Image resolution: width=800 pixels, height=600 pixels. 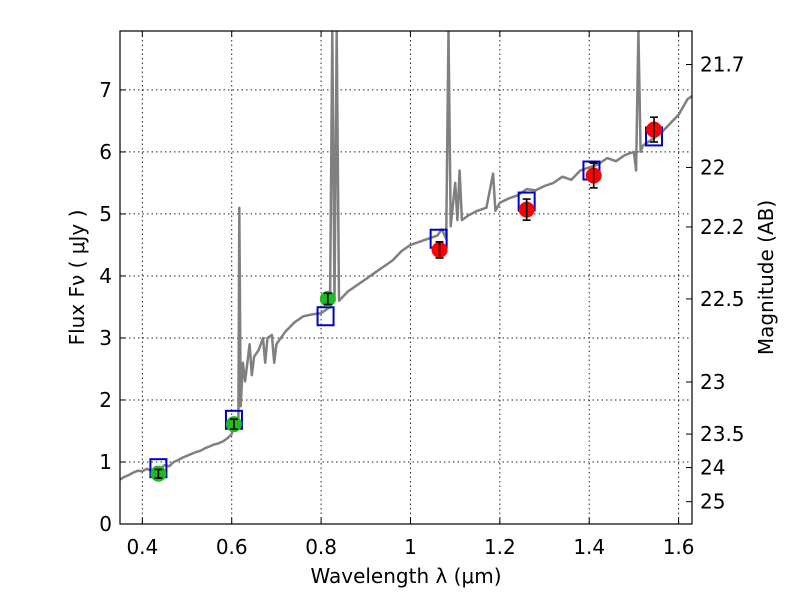 I want to click on x-tick-label: 0.8, so click(x=321, y=547).